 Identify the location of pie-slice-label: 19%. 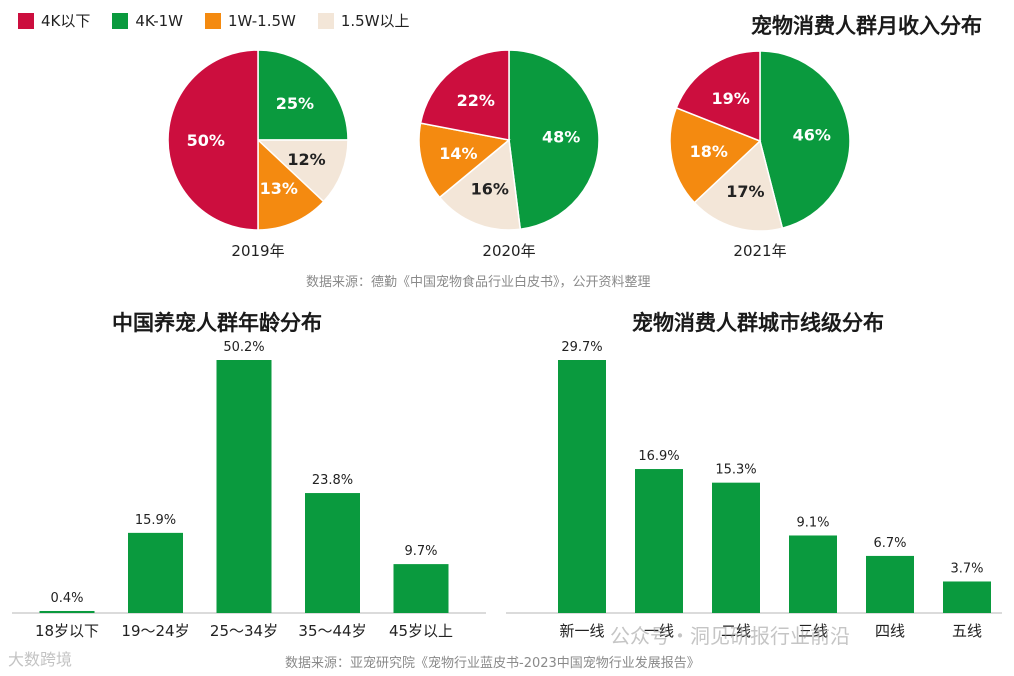
(731, 98).